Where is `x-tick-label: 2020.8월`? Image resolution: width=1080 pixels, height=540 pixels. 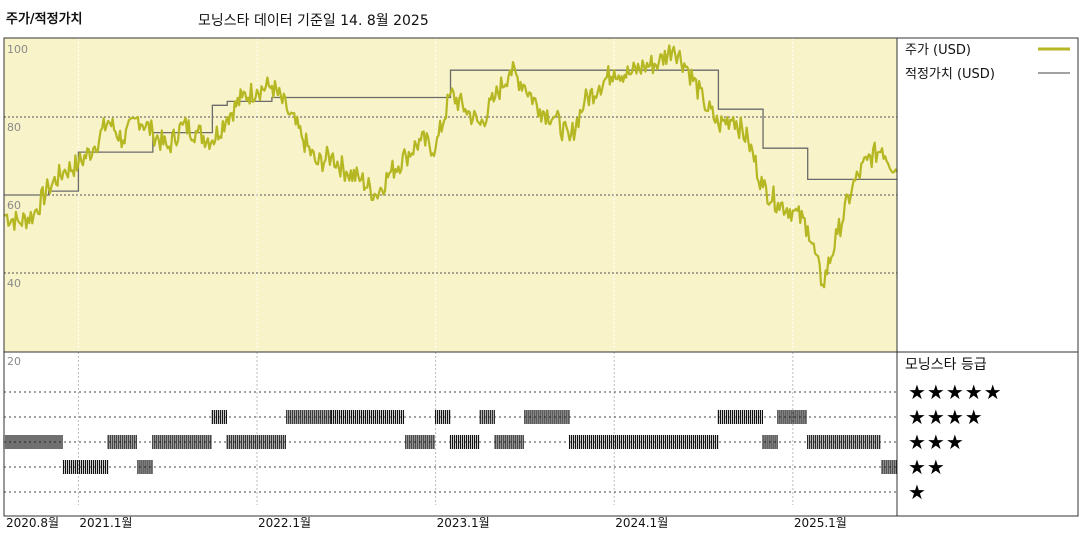 x-tick-label: 2020.8월 is located at coordinates (32, 523).